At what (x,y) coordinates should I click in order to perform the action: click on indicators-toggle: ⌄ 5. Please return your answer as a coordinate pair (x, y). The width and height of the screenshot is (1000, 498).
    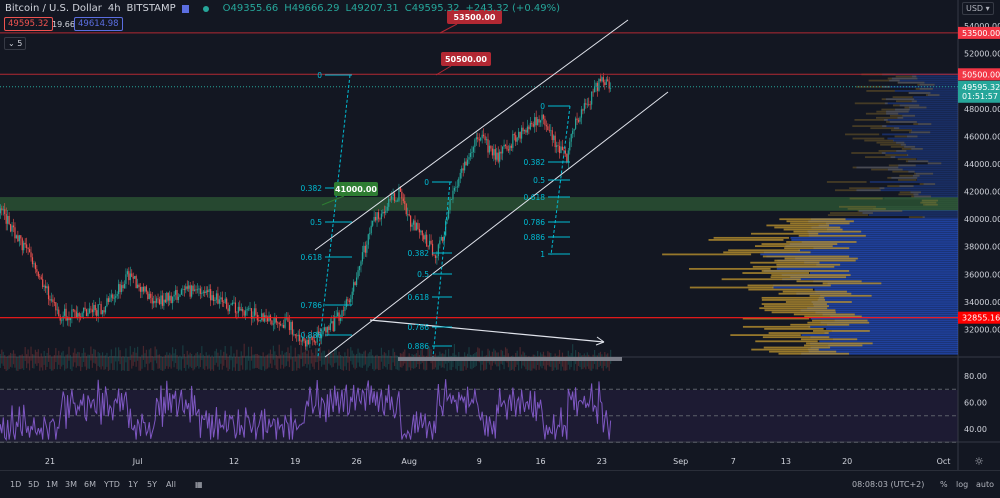
    Looking at the image, I should click on (15, 43).